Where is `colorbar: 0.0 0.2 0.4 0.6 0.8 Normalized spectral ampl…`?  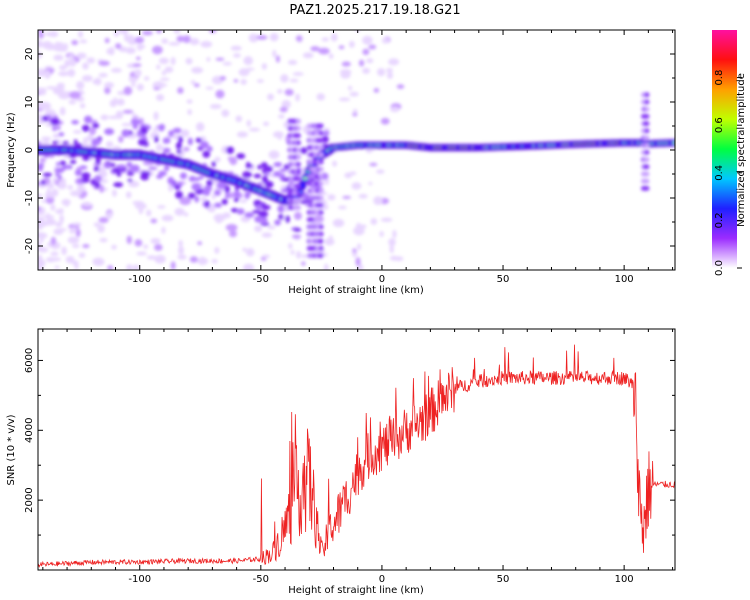 colorbar: 0.0 0.2 0.4 0.6 0.8 Normalized spectral ampl… is located at coordinates (729, 153).